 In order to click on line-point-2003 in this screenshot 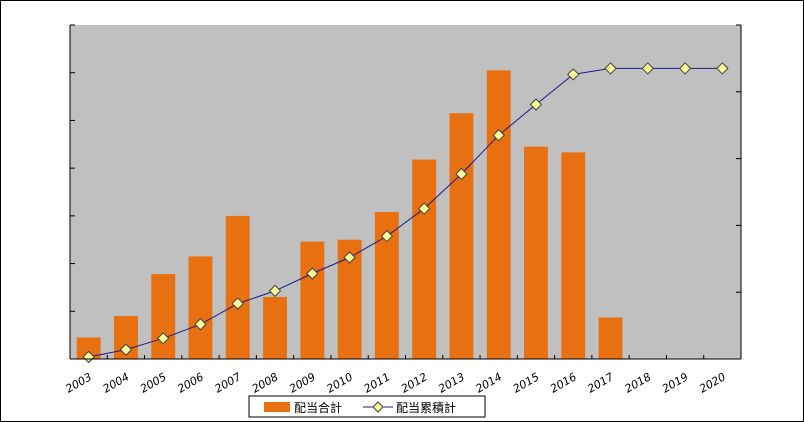, I will do `click(88, 357)`.